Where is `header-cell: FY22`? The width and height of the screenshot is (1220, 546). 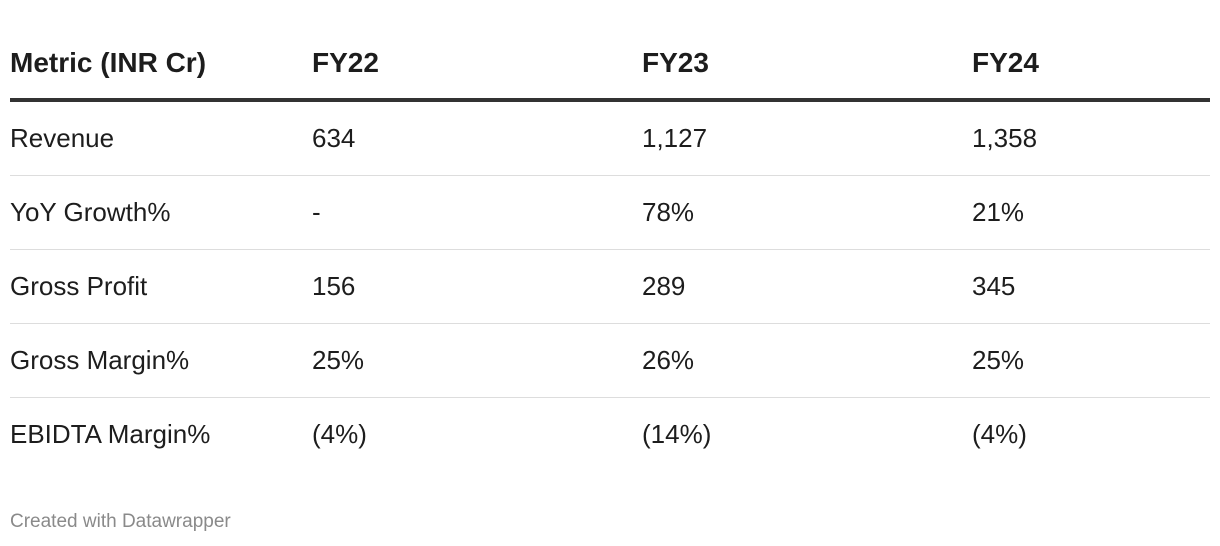
header-cell: FY22 is located at coordinates (345, 62).